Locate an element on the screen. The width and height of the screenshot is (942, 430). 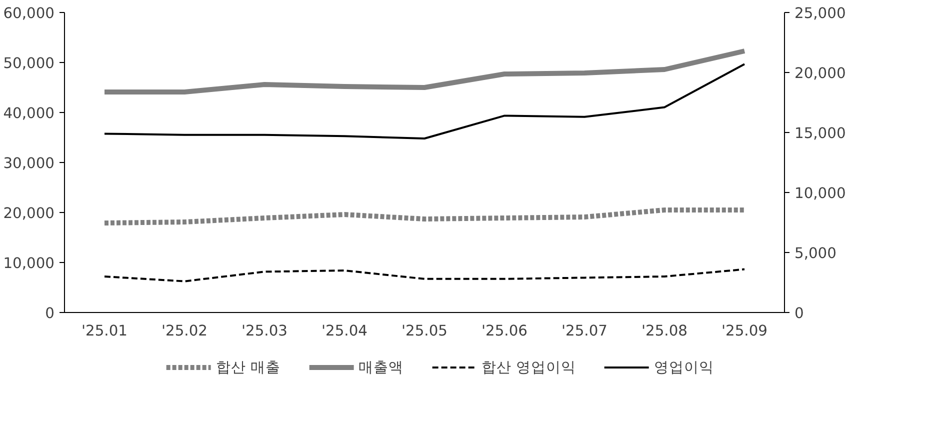
y2-tick-label: 20,000 is located at coordinates (820, 73).